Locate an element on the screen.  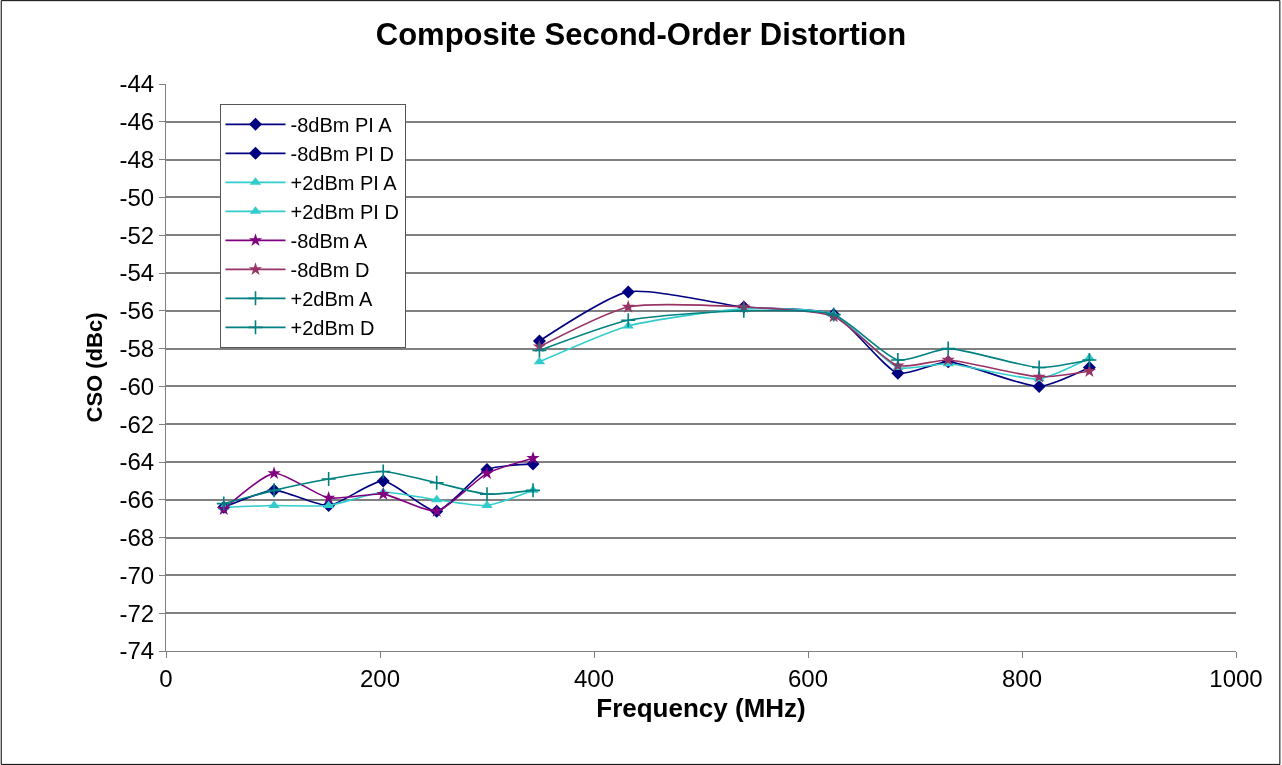
legend-label: +2dBm PI A is located at coordinates (344, 183).